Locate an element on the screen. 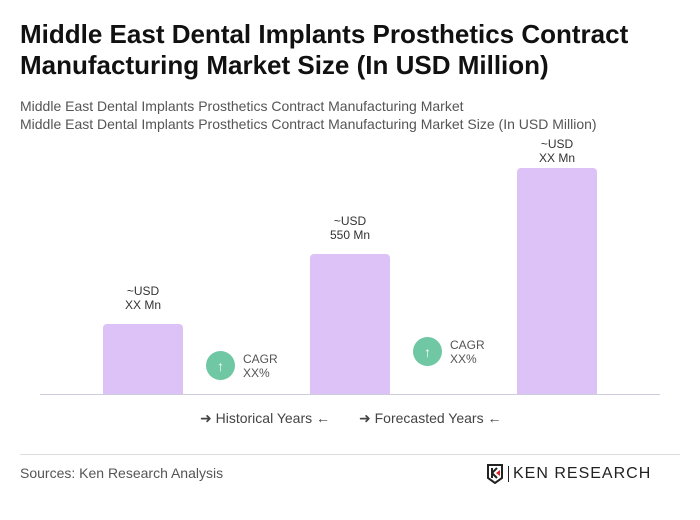  legend-historical: ➜ Historical Years ← is located at coordinates (265, 418).